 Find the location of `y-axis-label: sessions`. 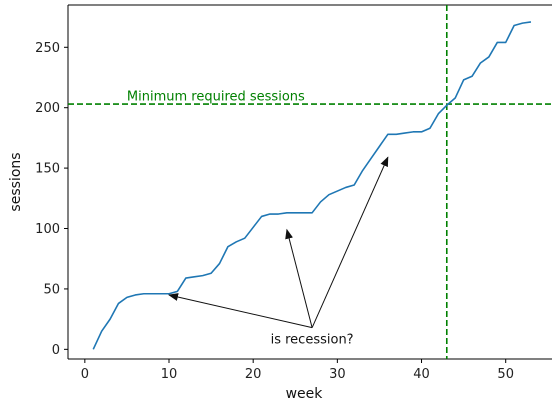

y-axis-label: sessions is located at coordinates (16, 181).